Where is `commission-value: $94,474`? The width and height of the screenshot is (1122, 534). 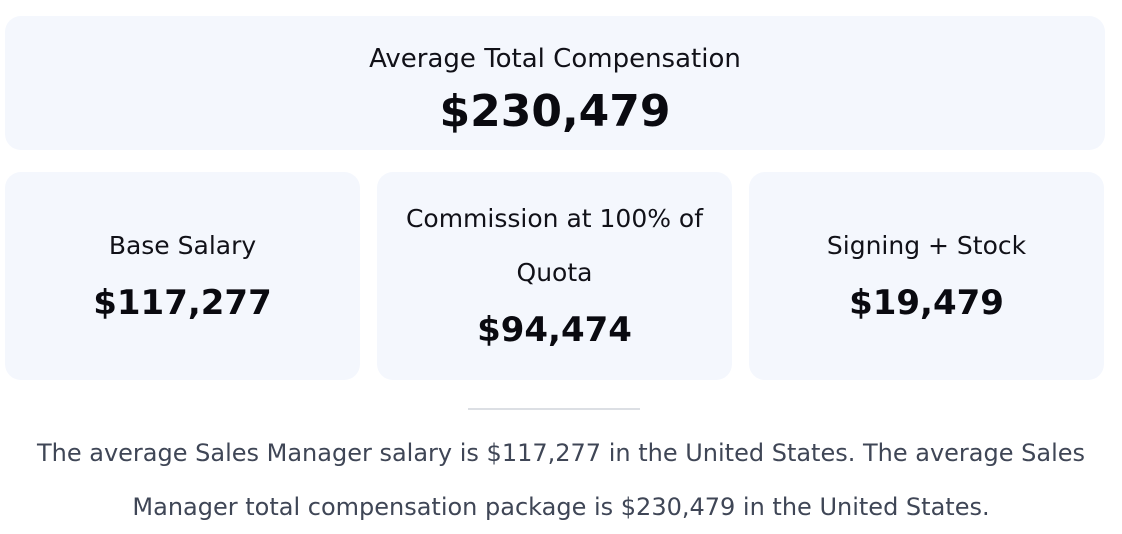
commission-value: $94,474 is located at coordinates (554, 330).